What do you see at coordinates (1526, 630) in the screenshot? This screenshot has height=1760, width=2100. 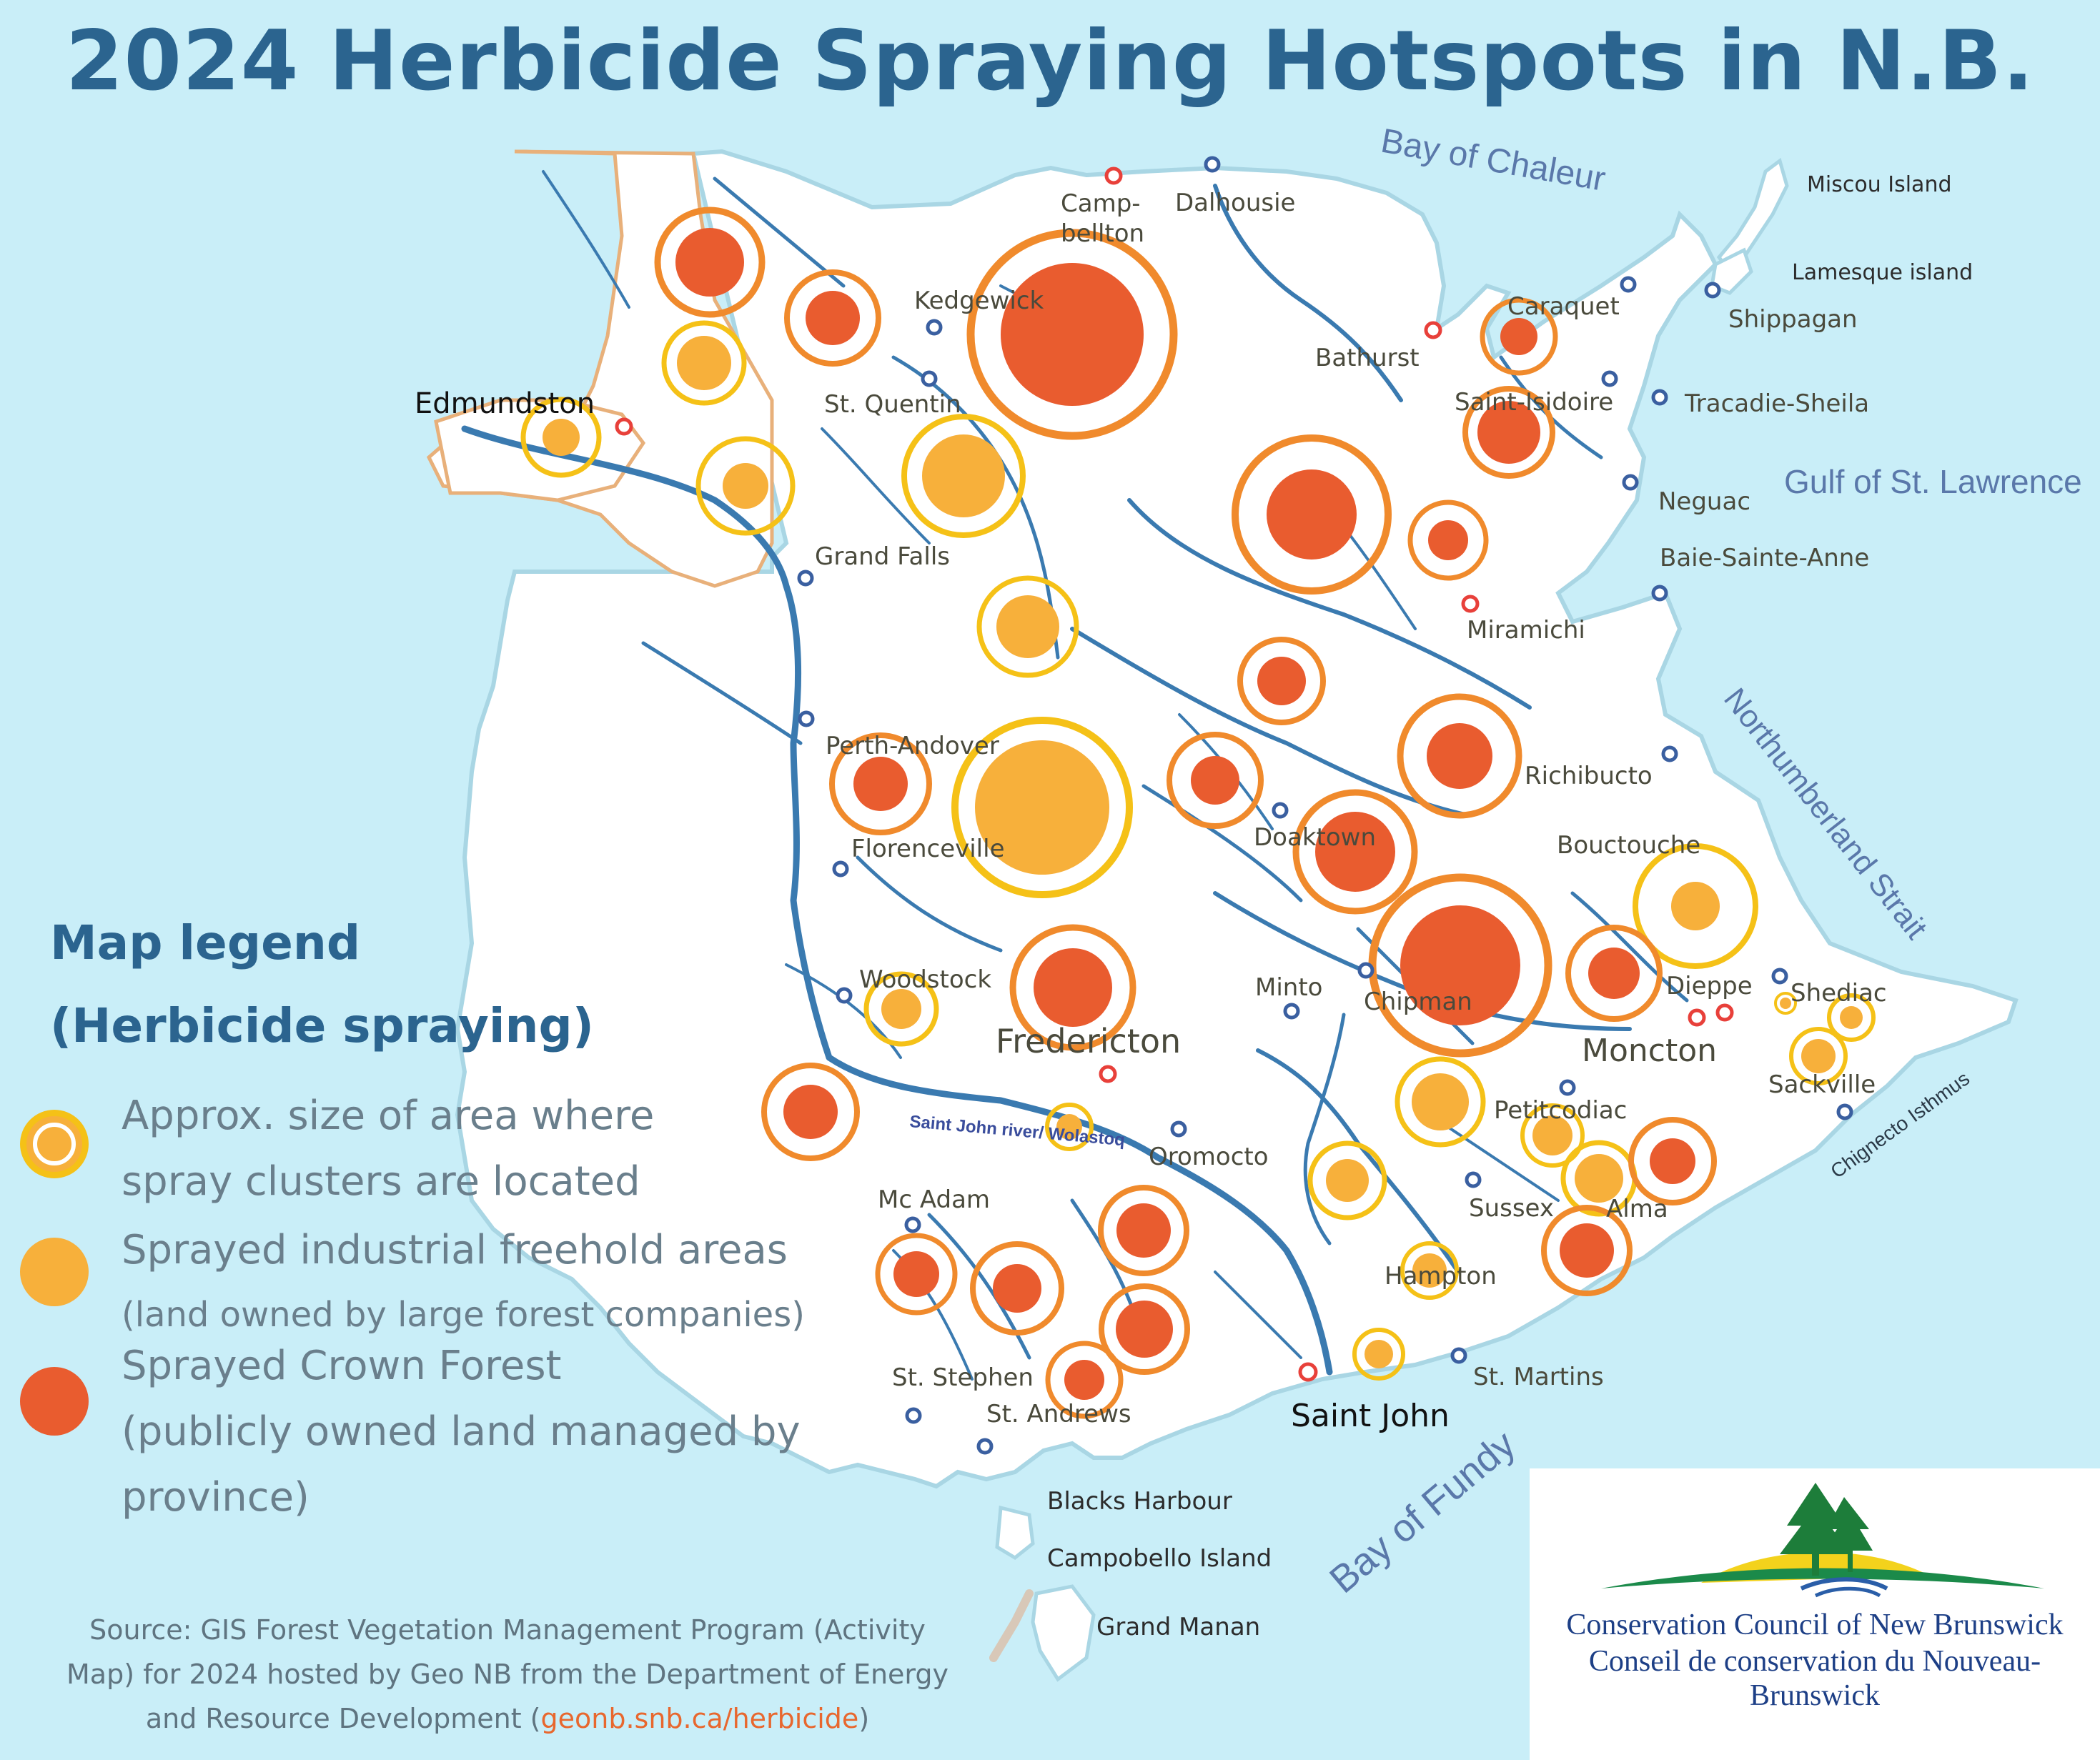 I see `place-label: Miramichi` at bounding box center [1526, 630].